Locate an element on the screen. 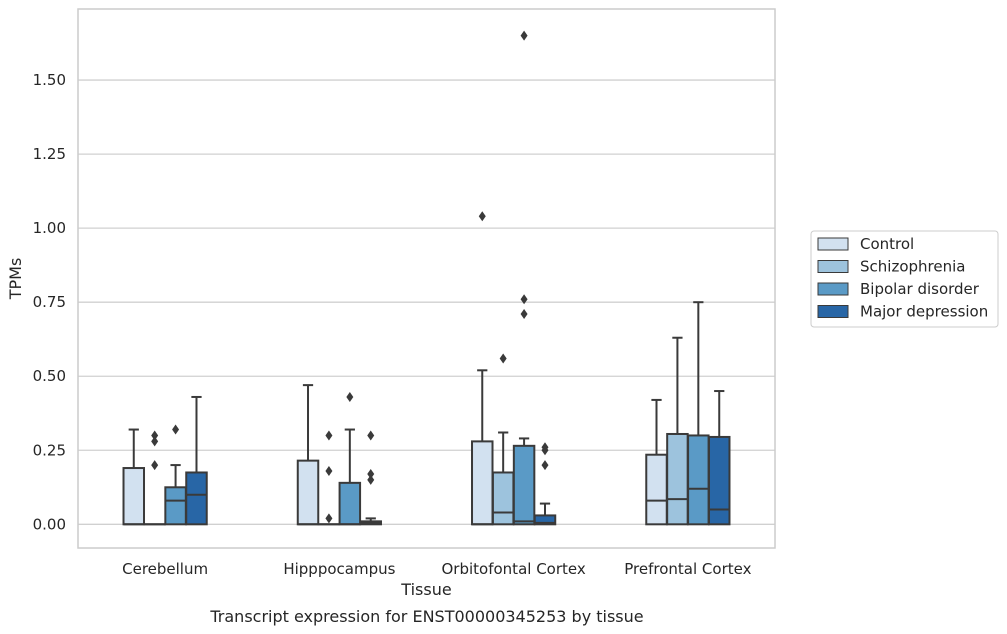  legend-label: Major depression is located at coordinates (924, 312).